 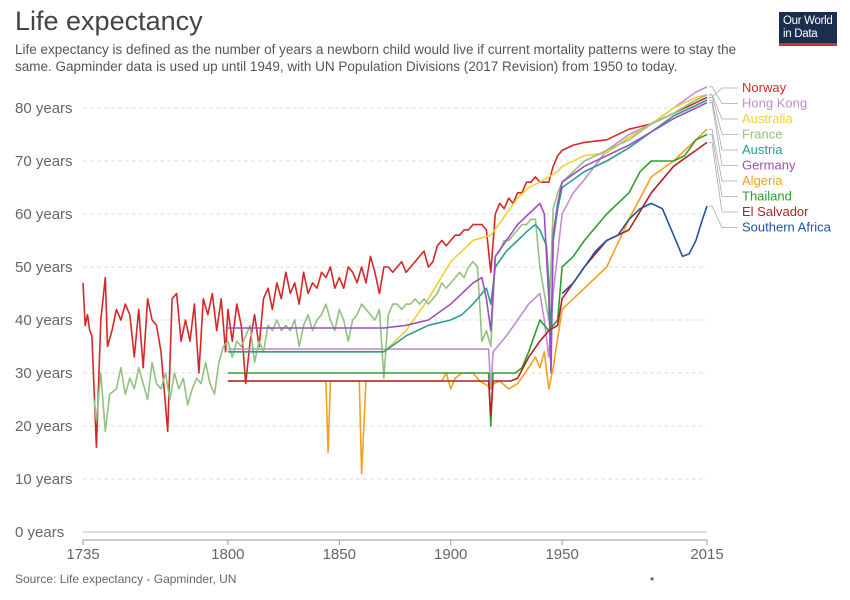 I want to click on owid-logo: Our World in Data, so click(x=808, y=29).